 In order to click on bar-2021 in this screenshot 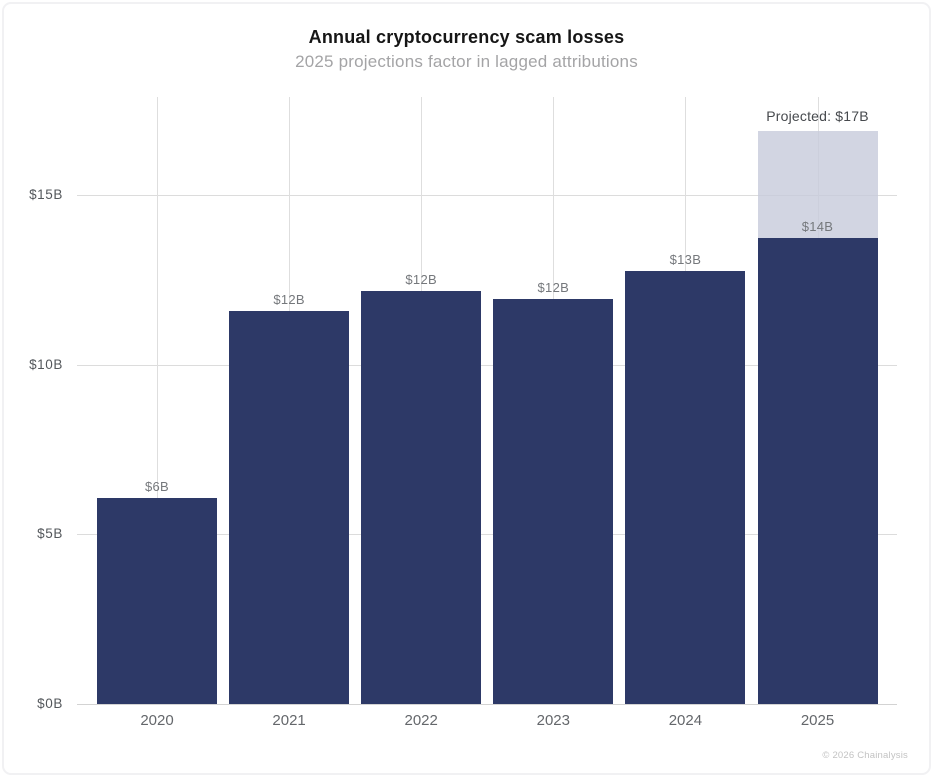, I will do `click(289, 507)`.